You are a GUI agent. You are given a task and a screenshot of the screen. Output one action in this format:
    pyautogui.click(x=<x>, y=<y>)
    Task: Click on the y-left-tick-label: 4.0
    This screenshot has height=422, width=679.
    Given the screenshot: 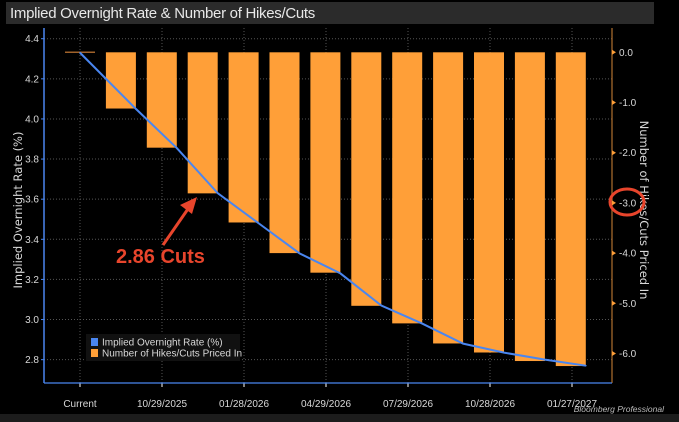 What is the action you would take?
    pyautogui.click(x=32, y=119)
    